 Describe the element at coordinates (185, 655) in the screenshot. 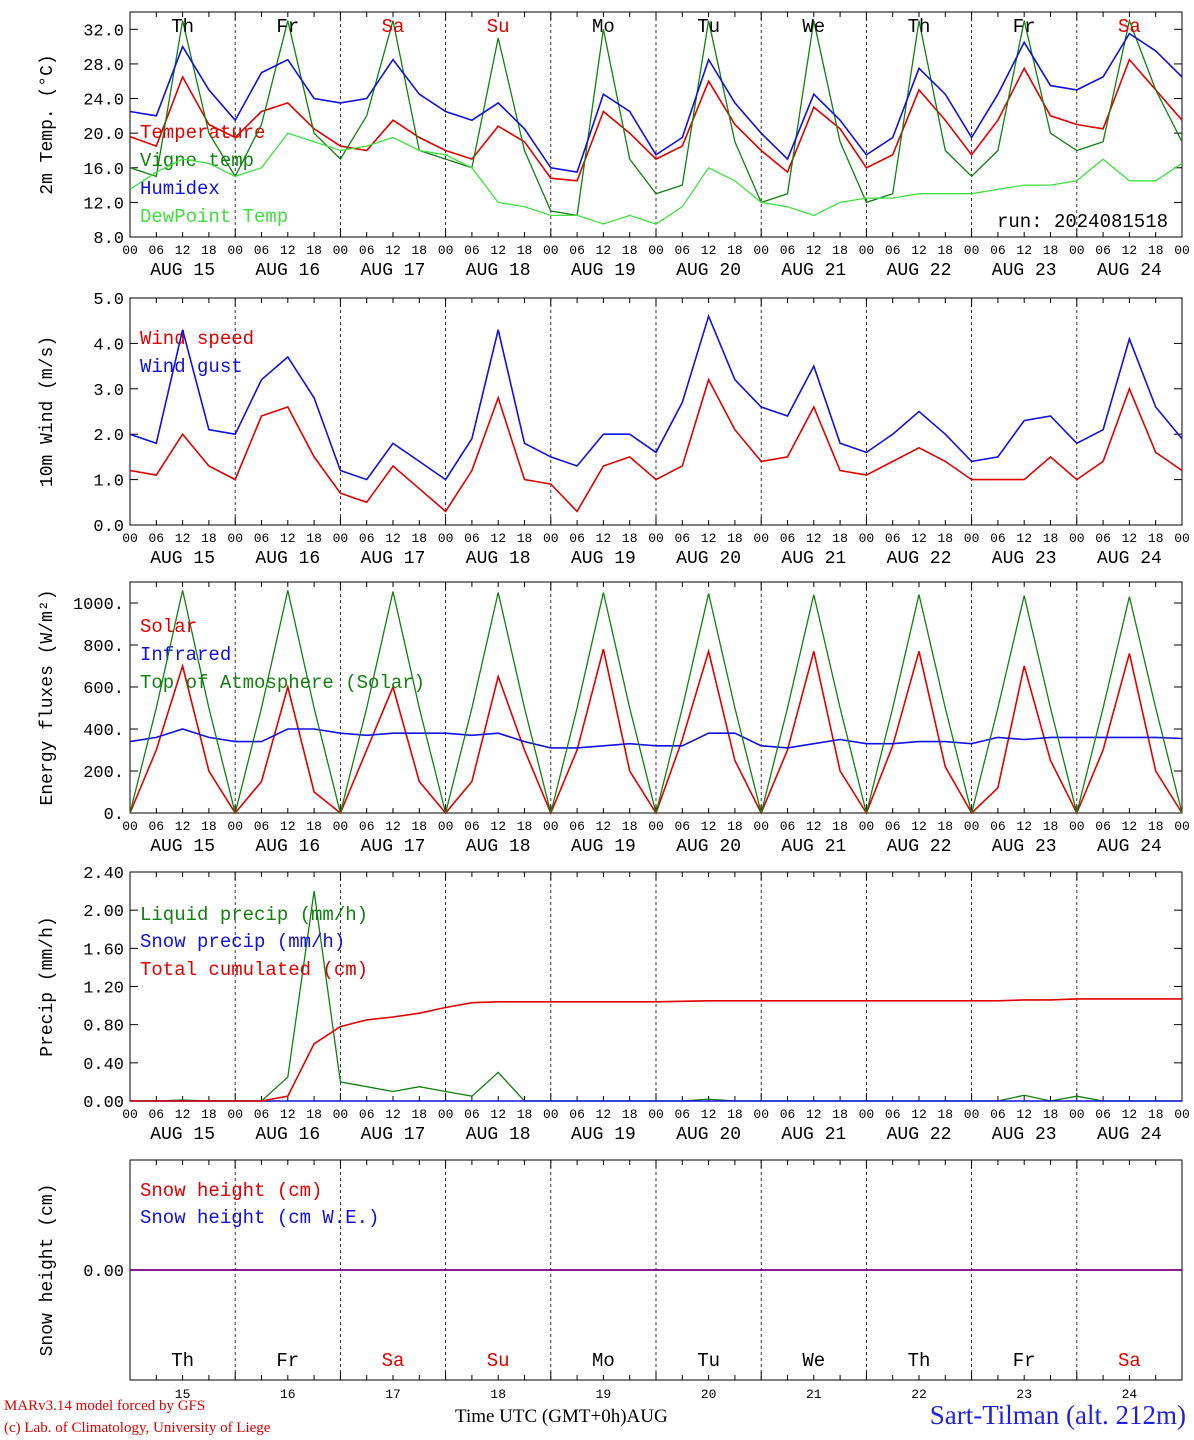

I see `legend-label: Infrared` at that location.